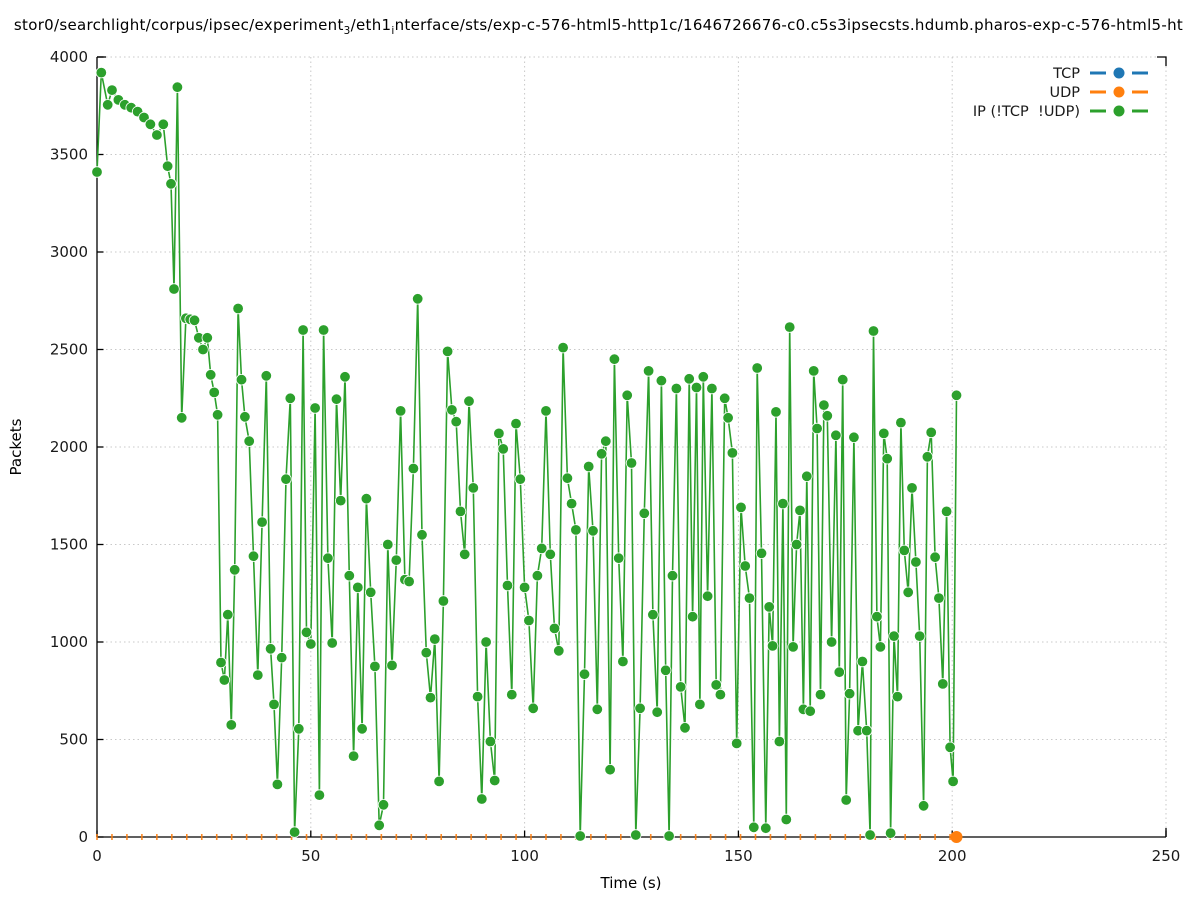 The height and width of the screenshot is (900, 1197). Describe the element at coordinates (956, 837) in the screenshot. I see `udp-final-data-point` at that location.